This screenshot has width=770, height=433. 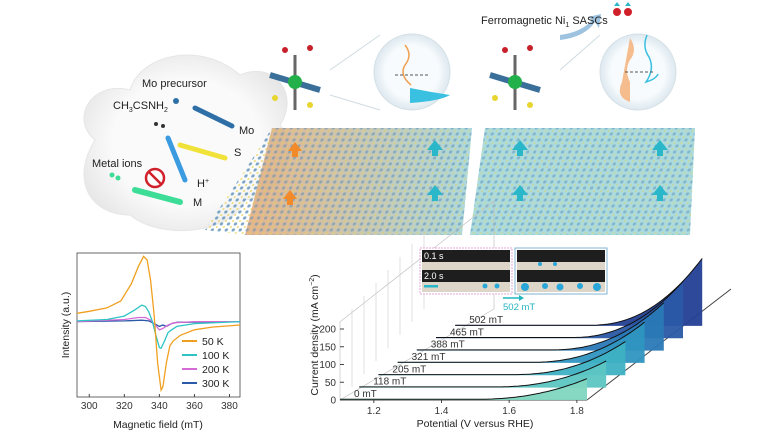 I want to click on label-s: S, so click(x=237, y=153).